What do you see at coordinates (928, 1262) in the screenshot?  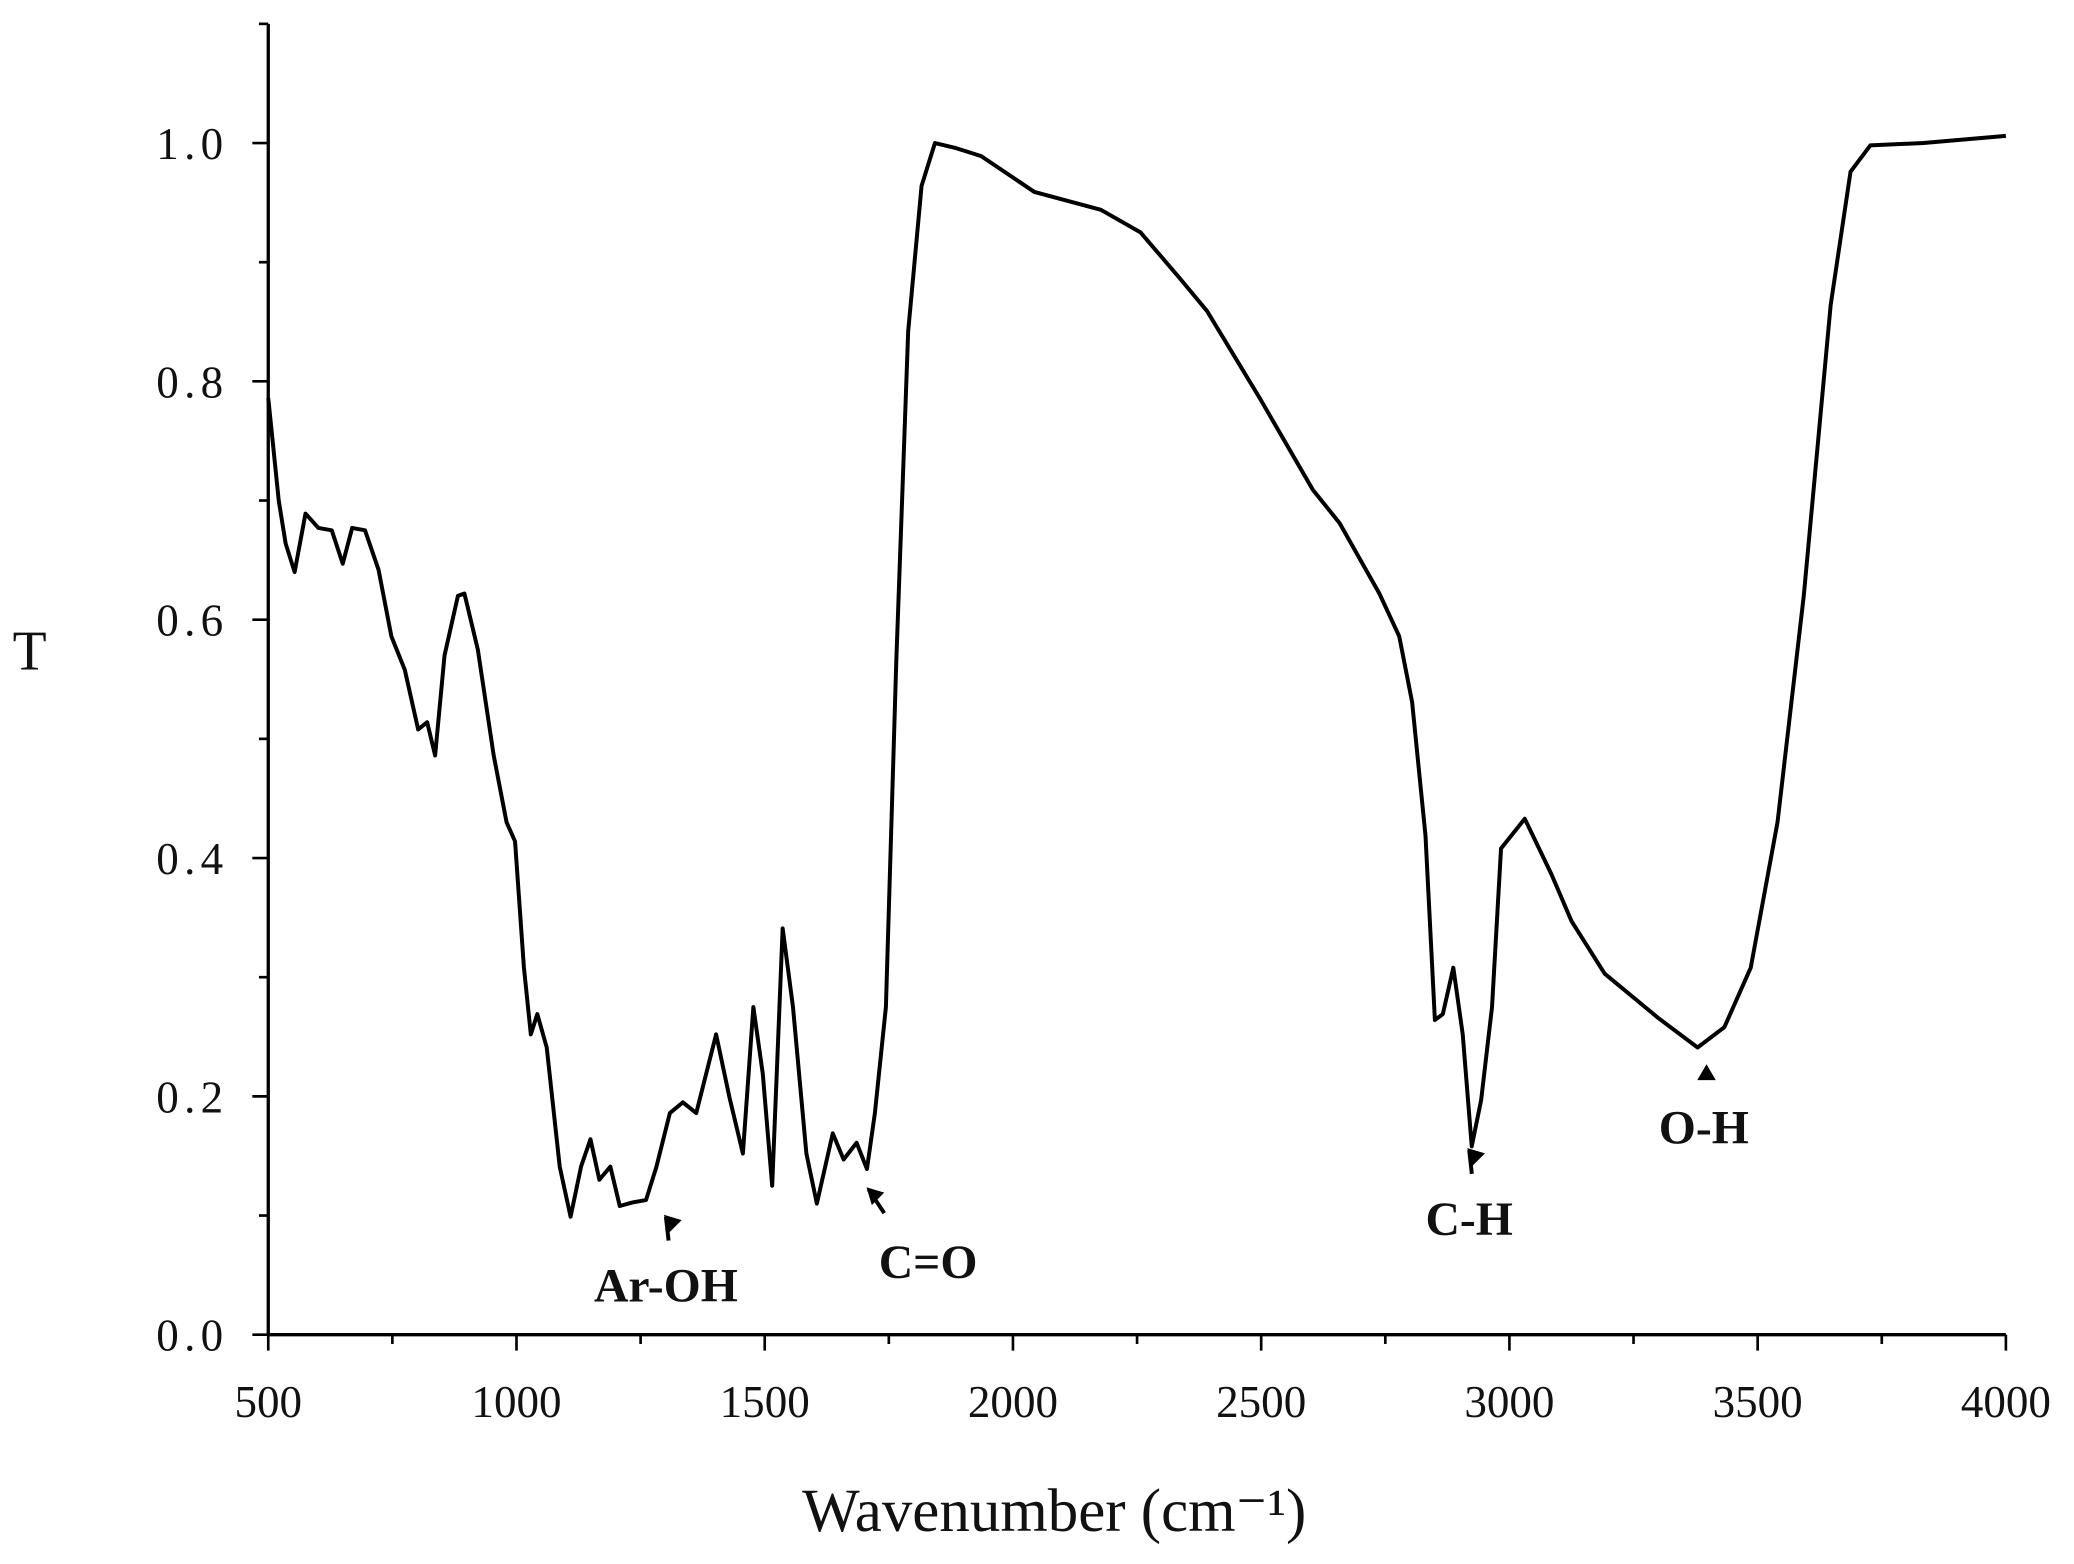 I see `annotation-label: C=O` at bounding box center [928, 1262].